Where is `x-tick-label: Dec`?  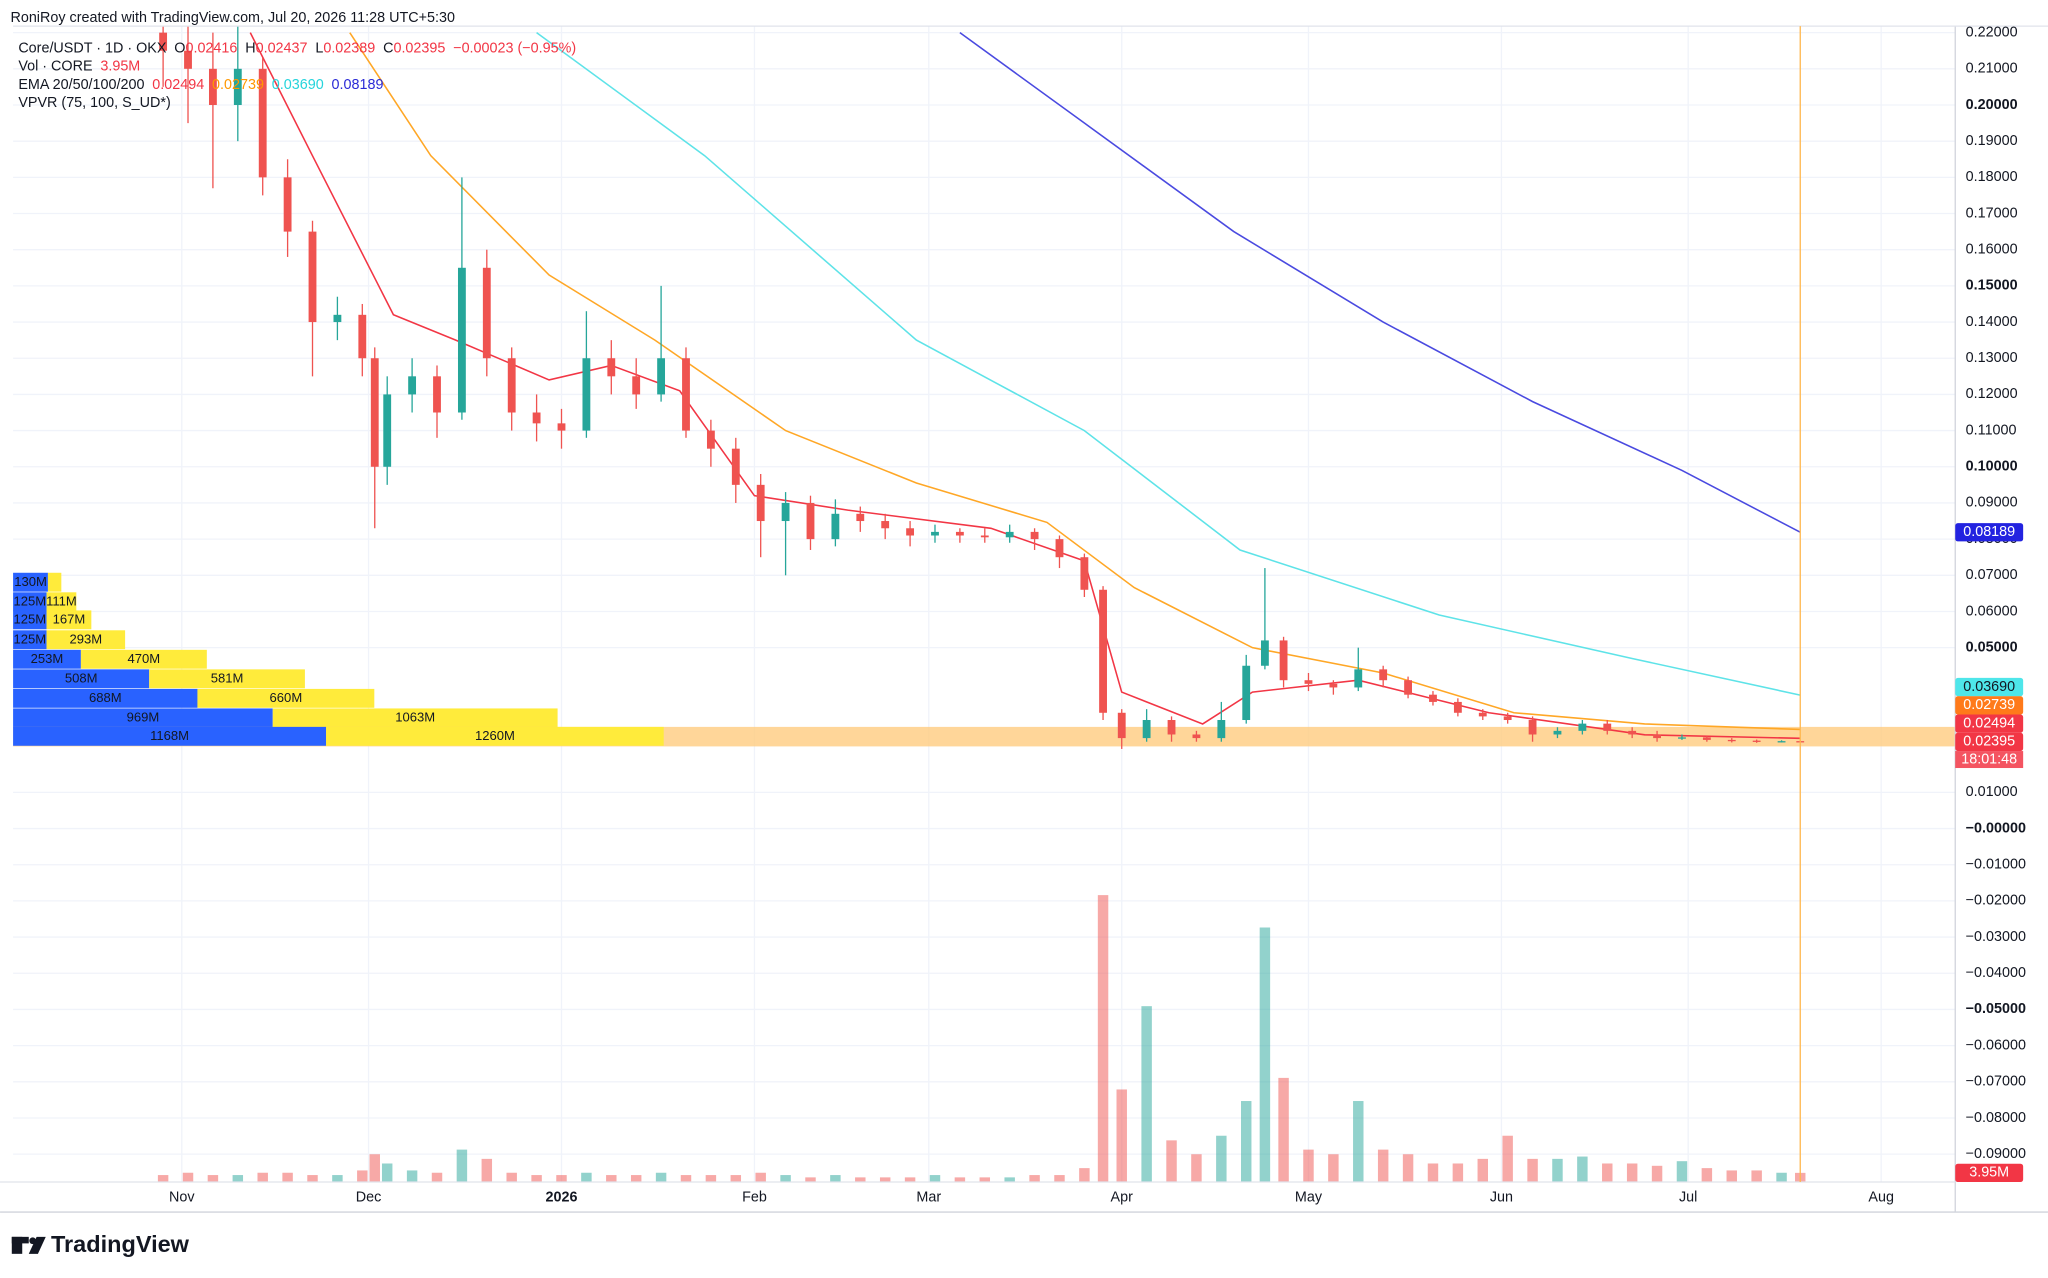 x-tick-label: Dec is located at coordinates (369, 1197).